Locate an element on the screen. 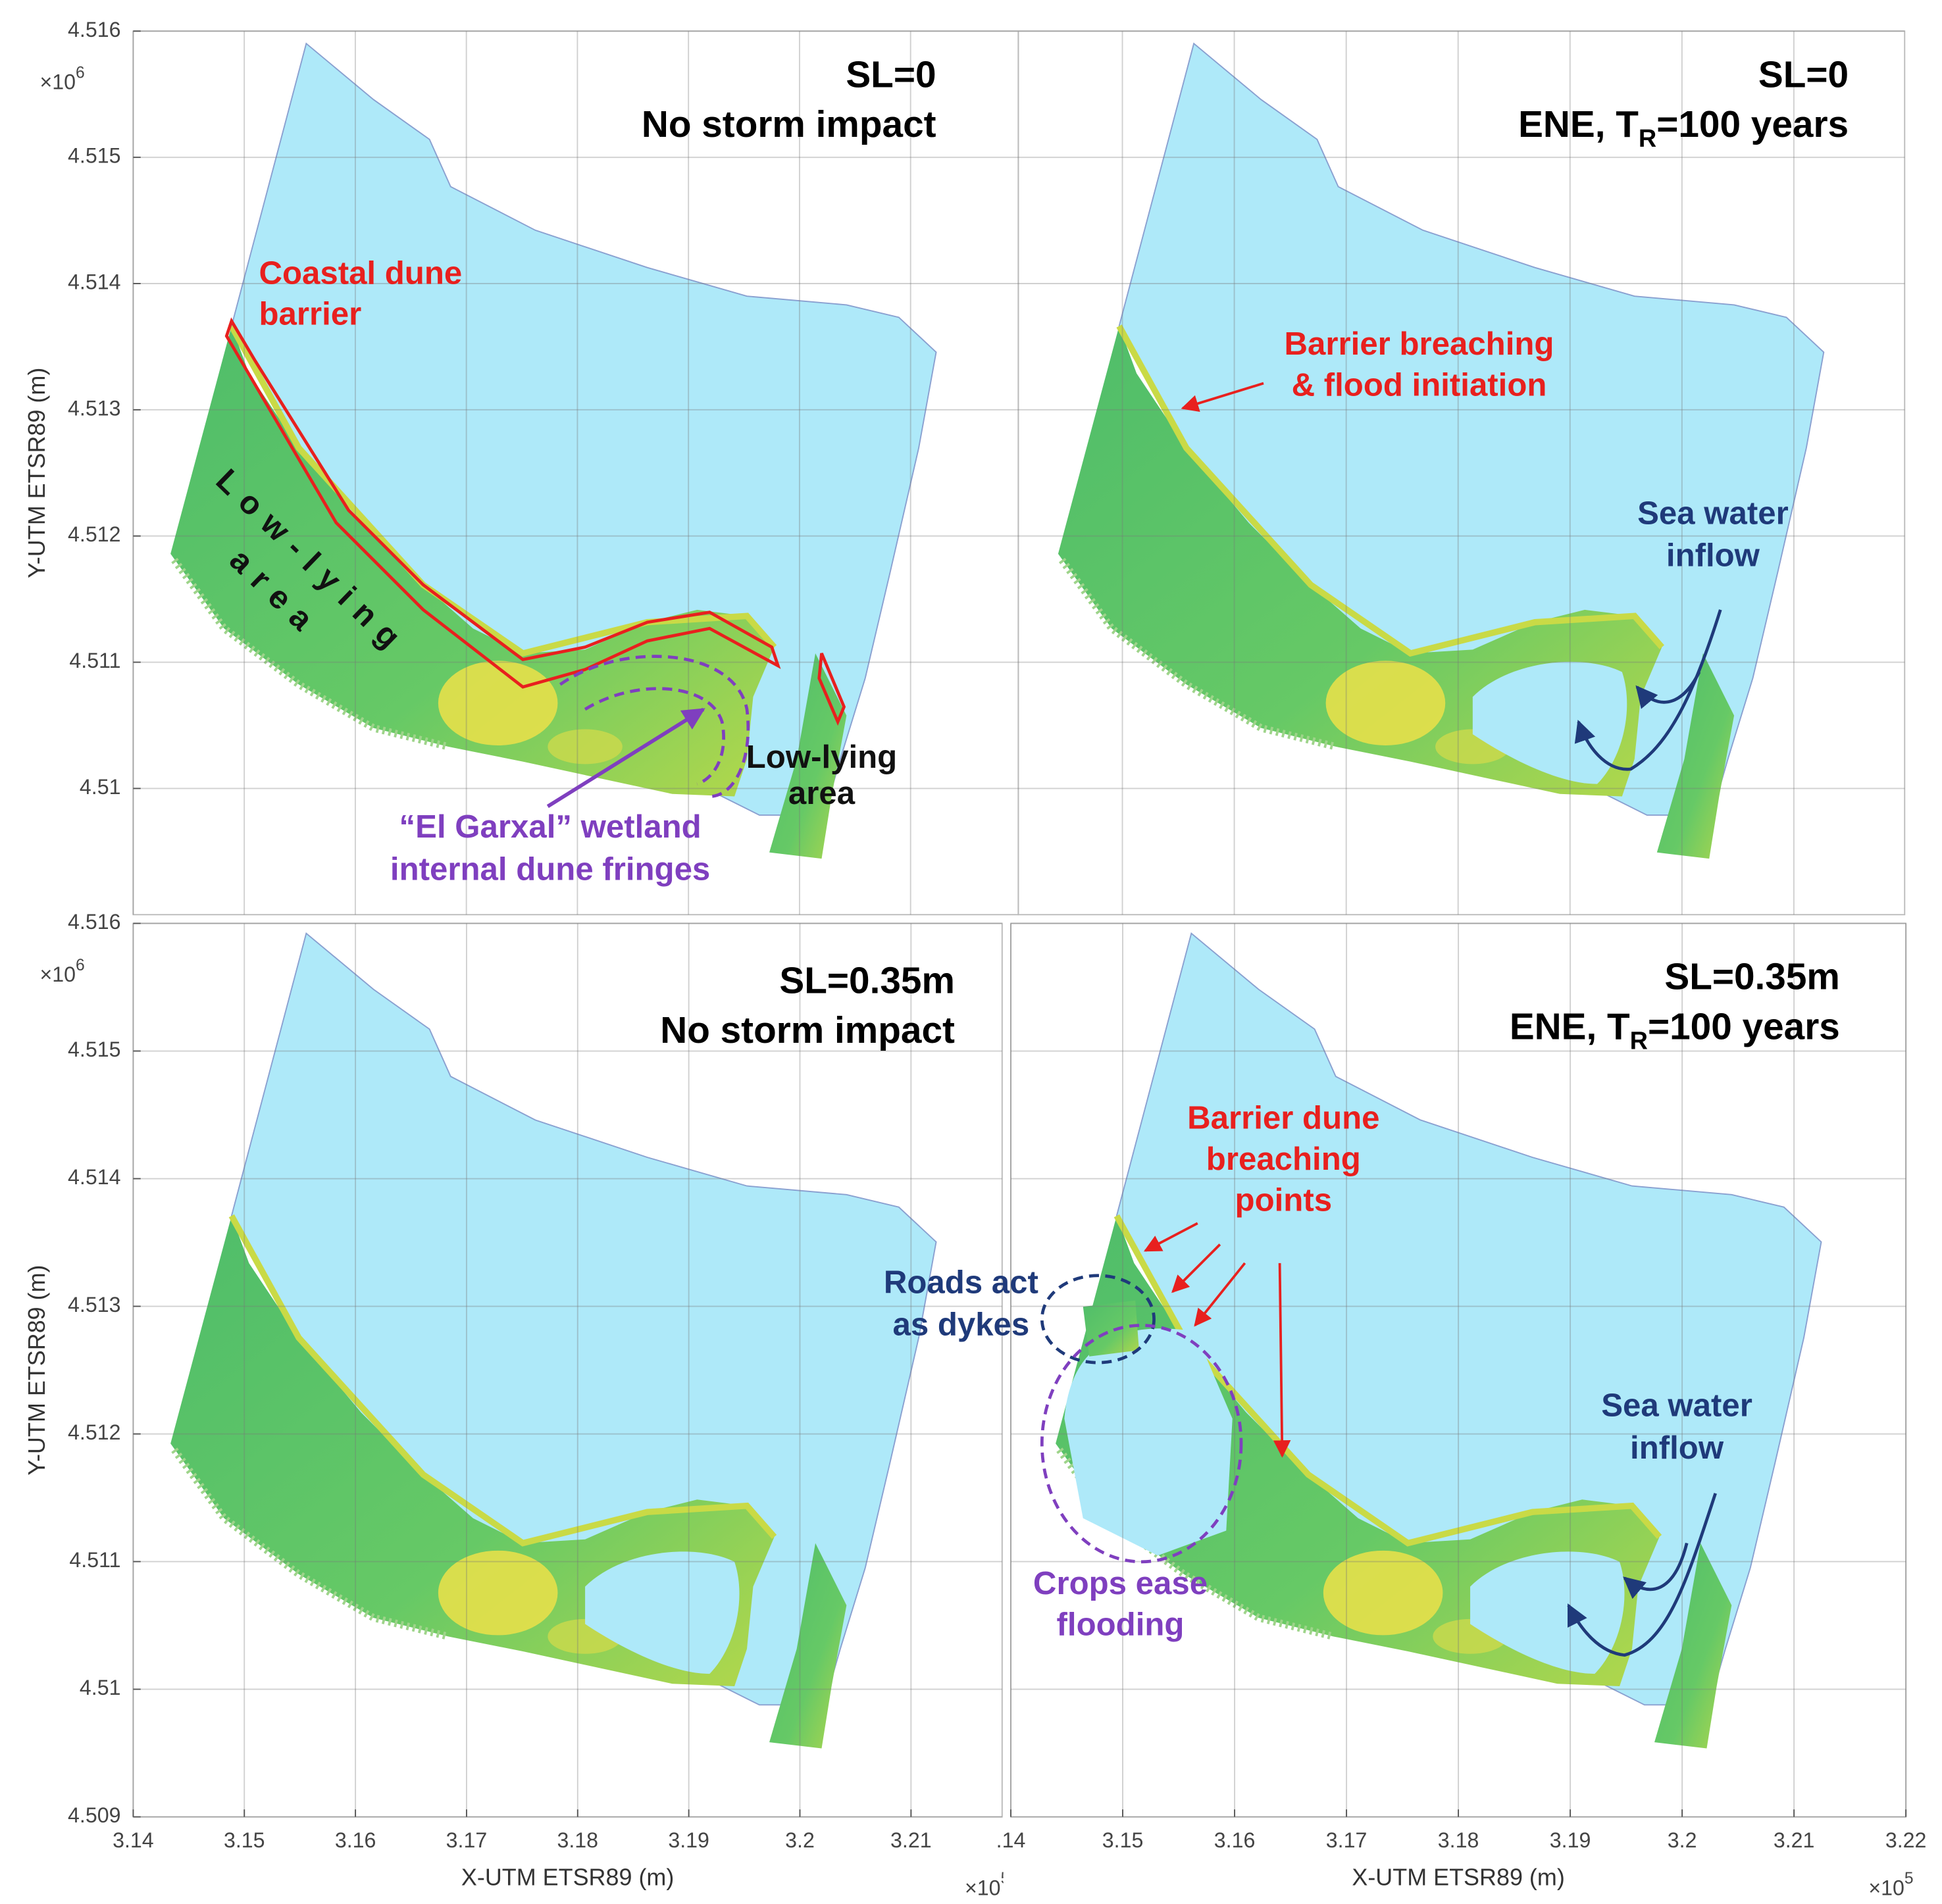  exponent-power: 5 is located at coordinates (1909, 1879).